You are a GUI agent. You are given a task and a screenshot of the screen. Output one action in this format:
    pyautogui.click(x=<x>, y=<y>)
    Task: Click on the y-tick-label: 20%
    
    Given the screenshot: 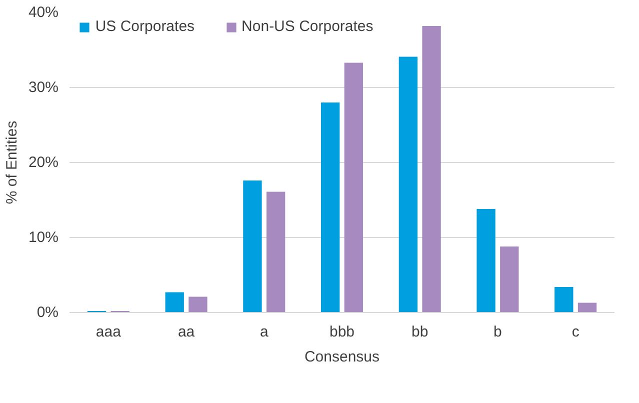 What is the action you would take?
    pyautogui.click(x=43, y=162)
    